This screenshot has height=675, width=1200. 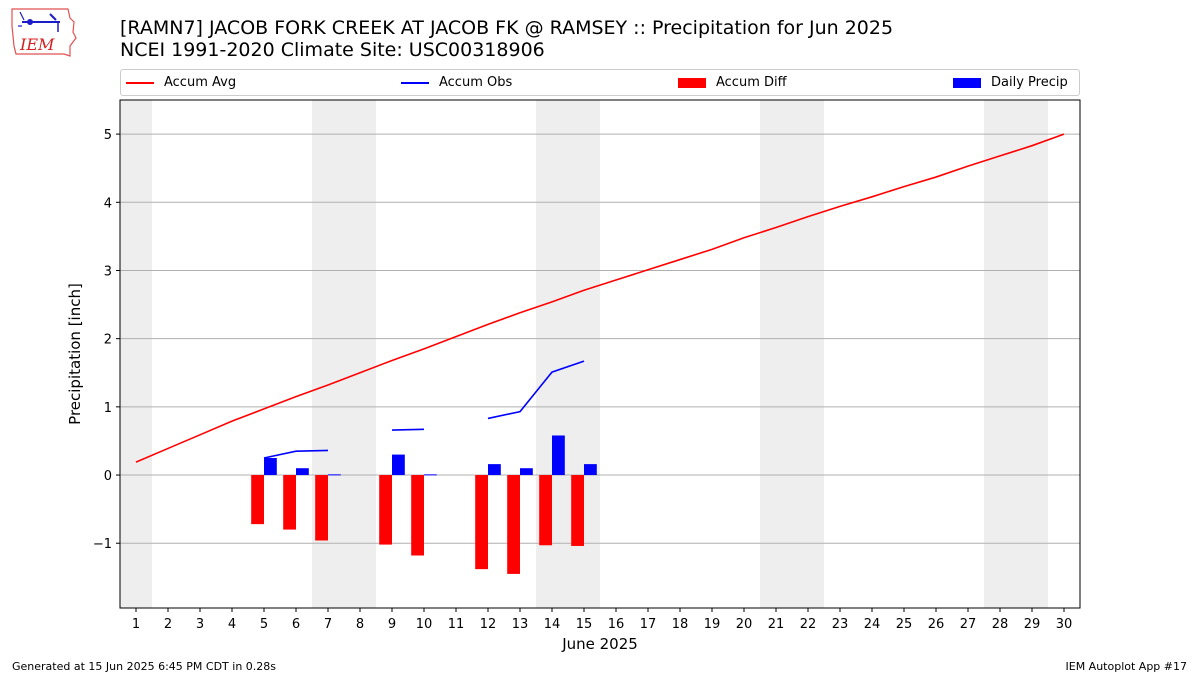 I want to click on x-axis-label: June 2025, so click(x=599, y=644).